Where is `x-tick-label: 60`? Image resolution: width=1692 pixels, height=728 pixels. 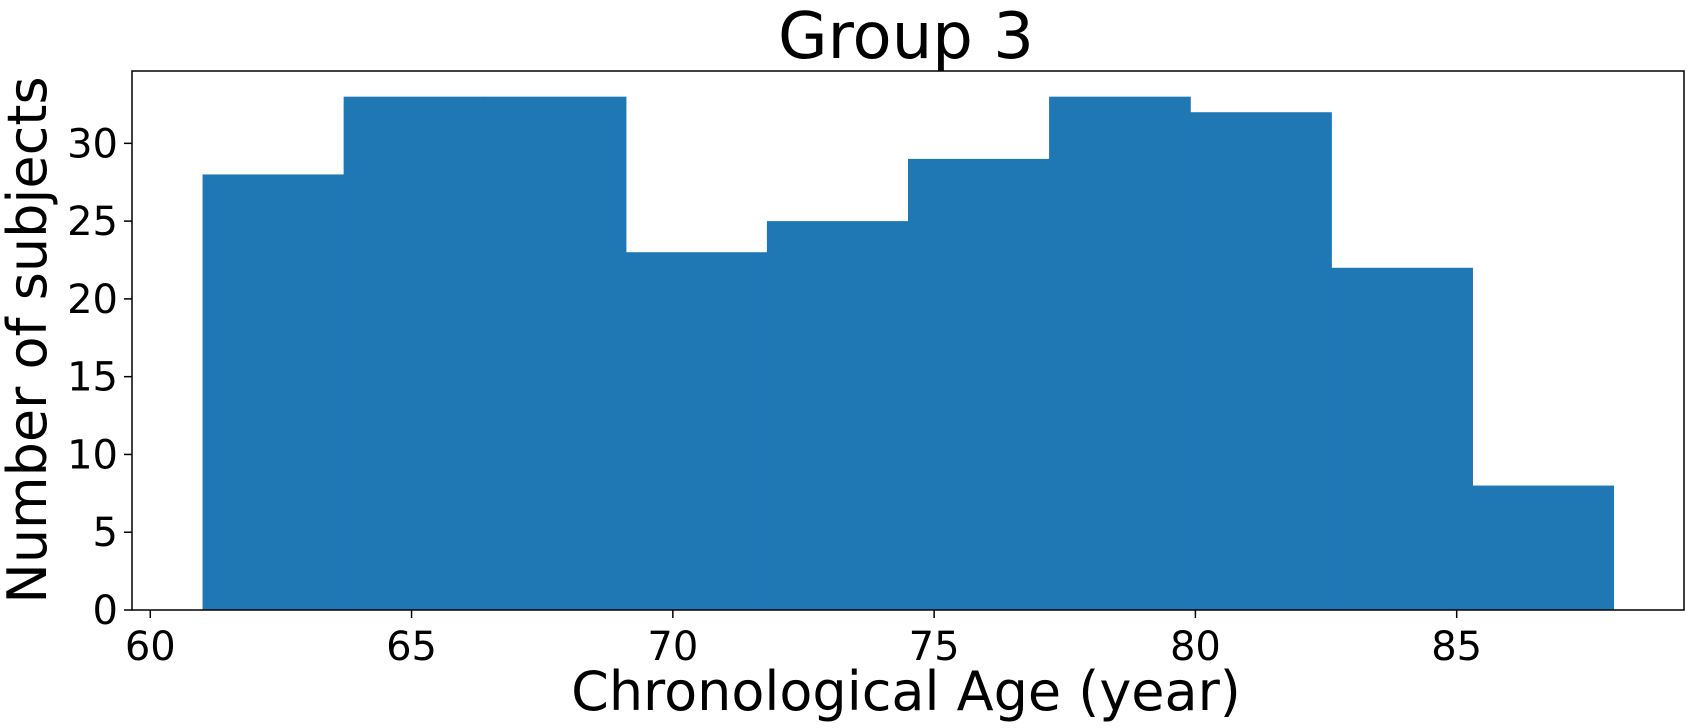 x-tick-label: 60 is located at coordinates (150, 647).